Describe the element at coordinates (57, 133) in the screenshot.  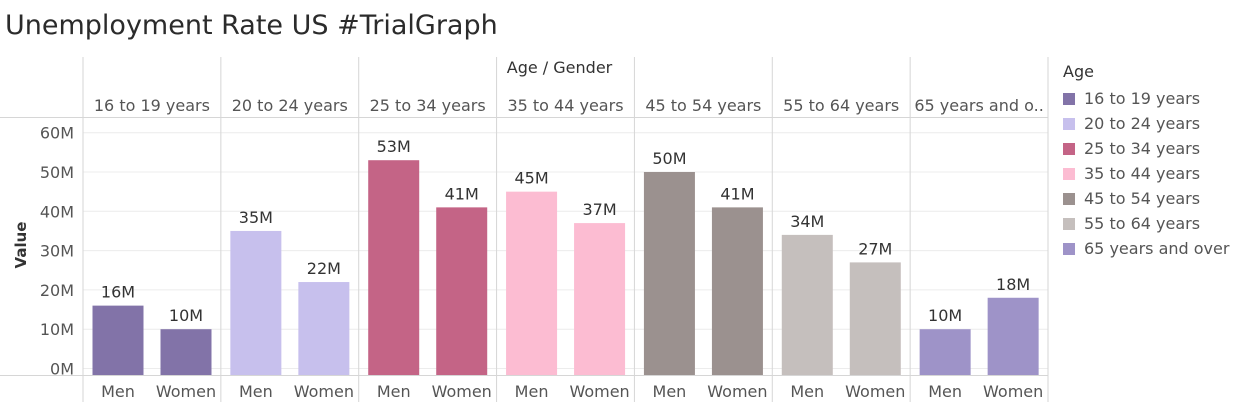
I see `y-tick-label: 60M` at that location.